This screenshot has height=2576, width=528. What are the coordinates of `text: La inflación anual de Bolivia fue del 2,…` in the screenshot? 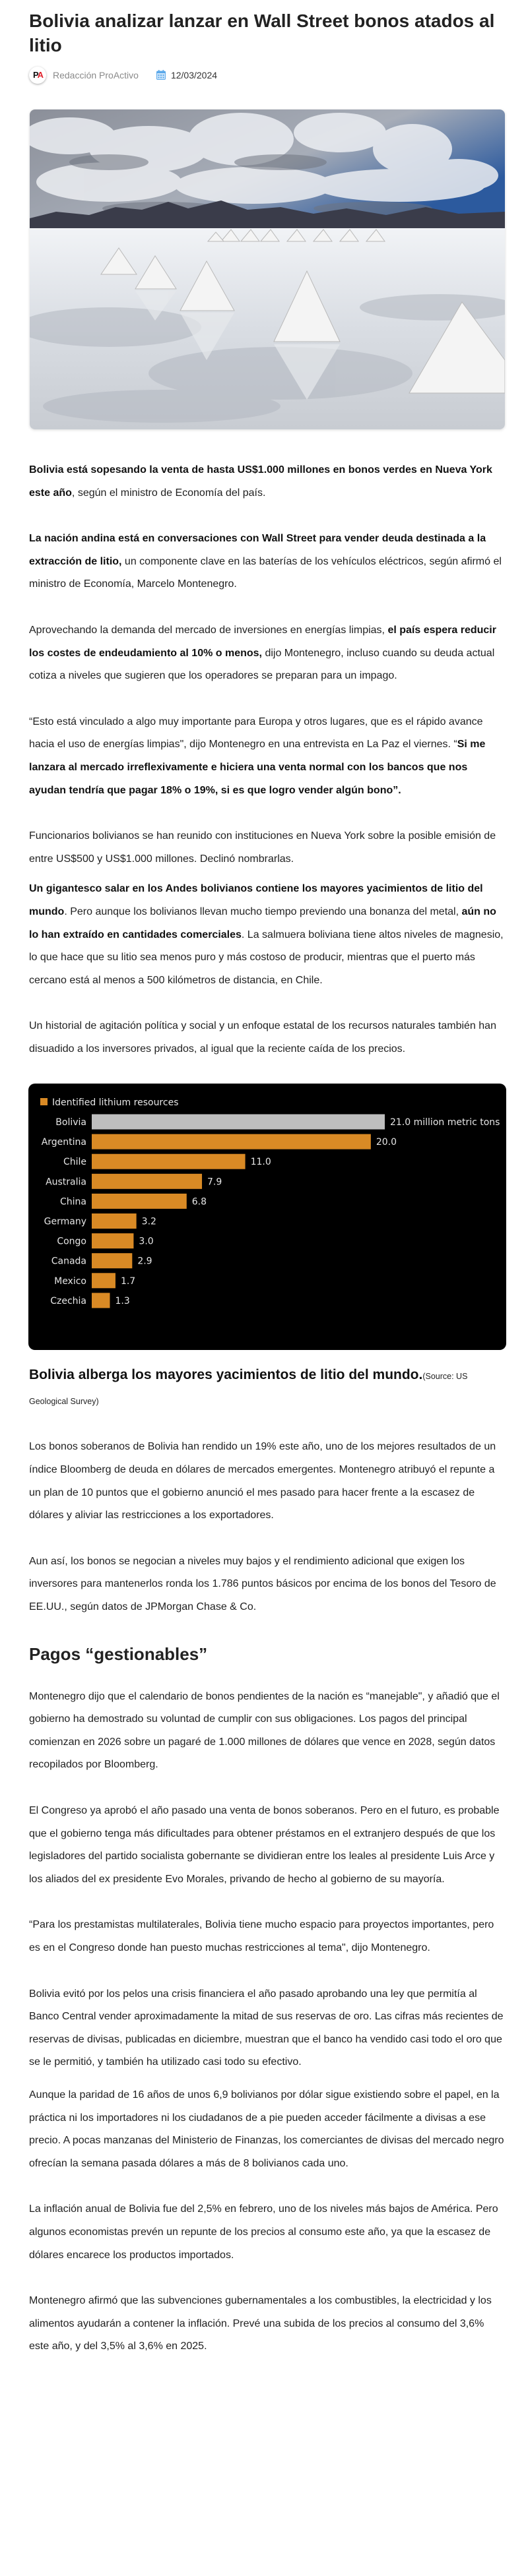 It's located at (263, 2232).